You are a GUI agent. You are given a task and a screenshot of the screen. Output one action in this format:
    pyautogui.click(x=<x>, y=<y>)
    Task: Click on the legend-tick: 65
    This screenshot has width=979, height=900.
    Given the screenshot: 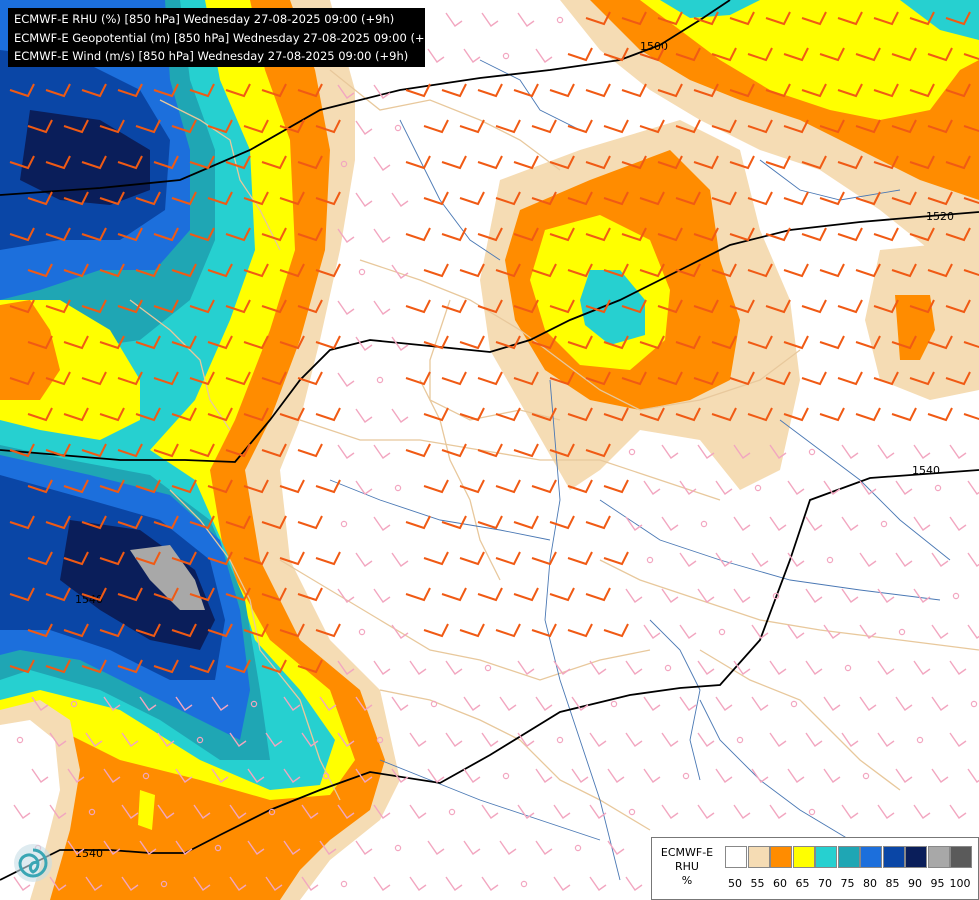 What is the action you would take?
    pyautogui.click(x=802, y=883)
    